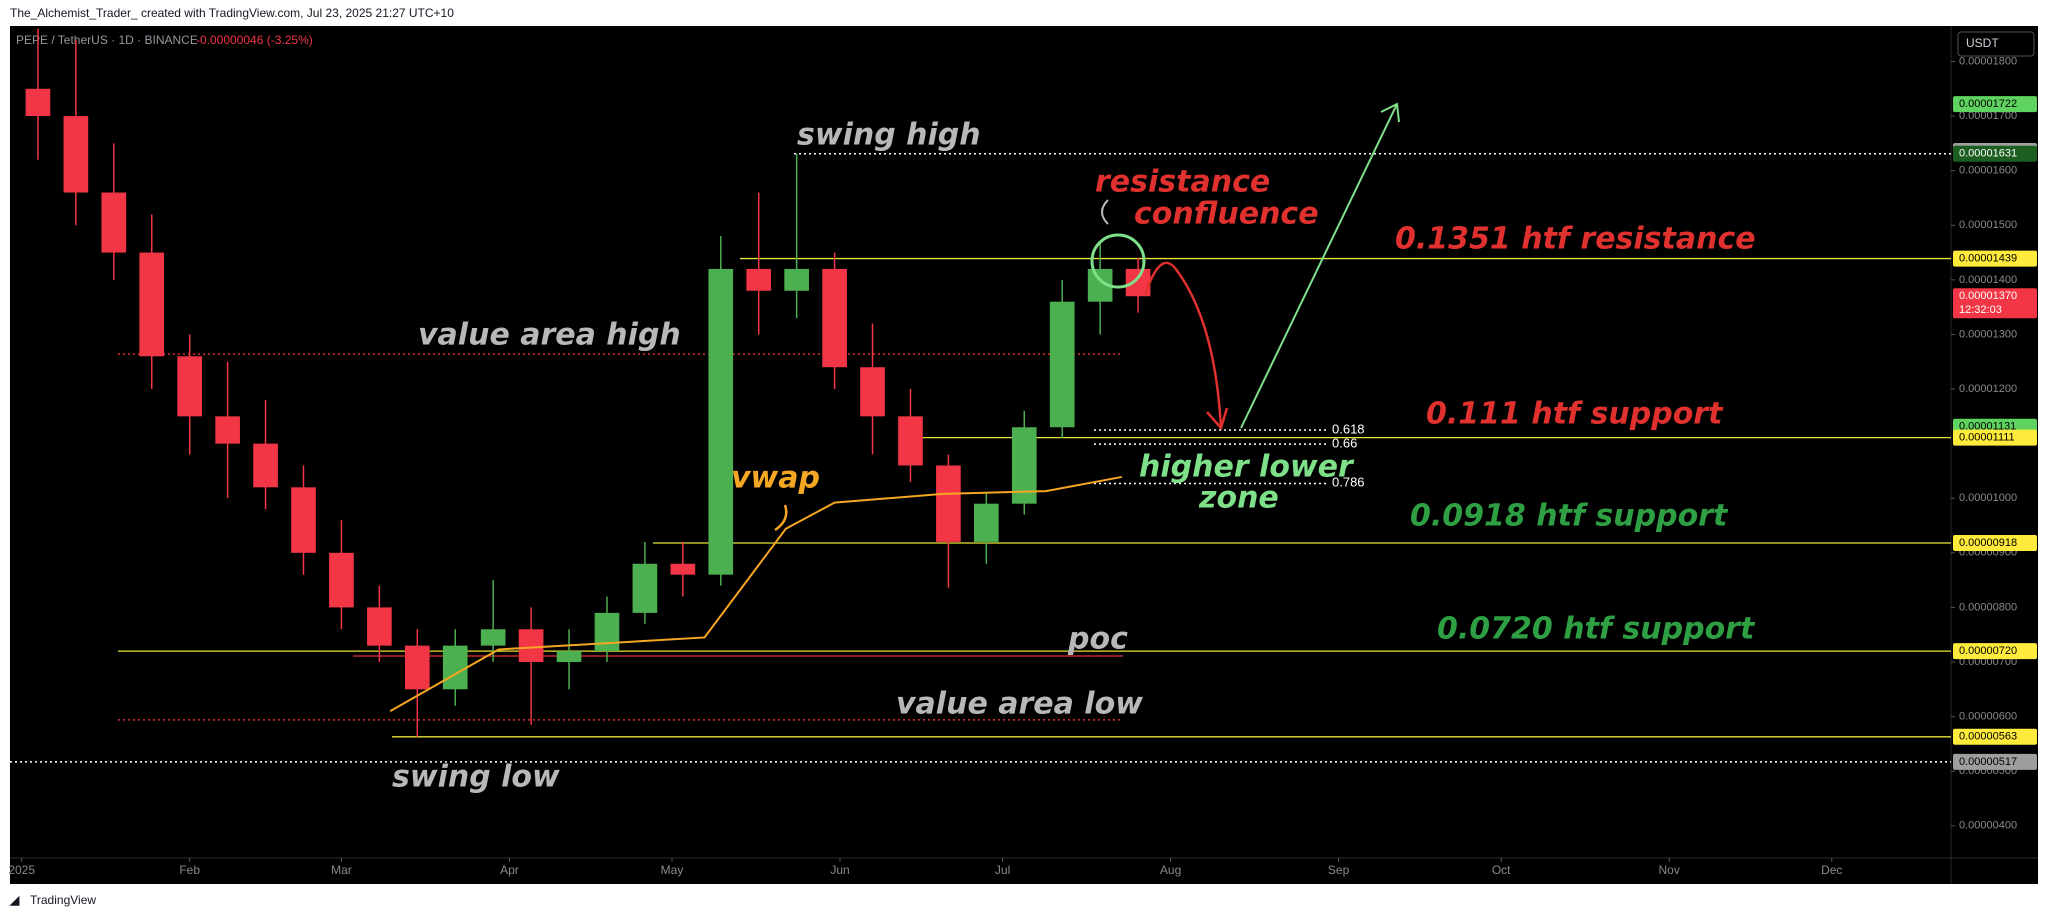 This screenshot has height=919, width=2048. I want to click on annotation: resistance, so click(1182, 182).